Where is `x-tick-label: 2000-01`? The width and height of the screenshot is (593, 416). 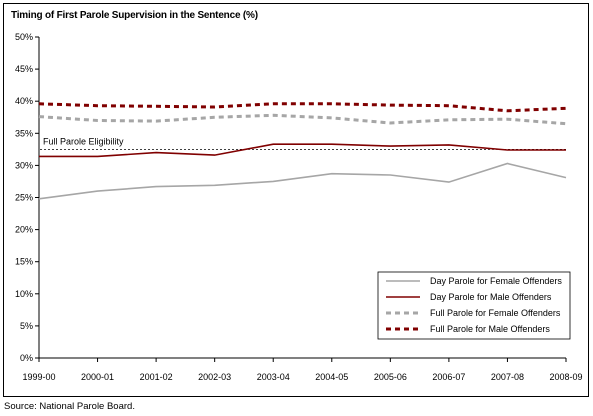
x-tick-label: 2000-01 is located at coordinates (97, 377).